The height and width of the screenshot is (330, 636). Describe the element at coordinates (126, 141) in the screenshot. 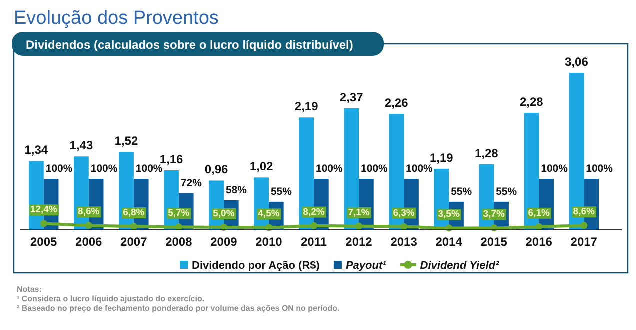

I see `data-label: 1,52` at that location.